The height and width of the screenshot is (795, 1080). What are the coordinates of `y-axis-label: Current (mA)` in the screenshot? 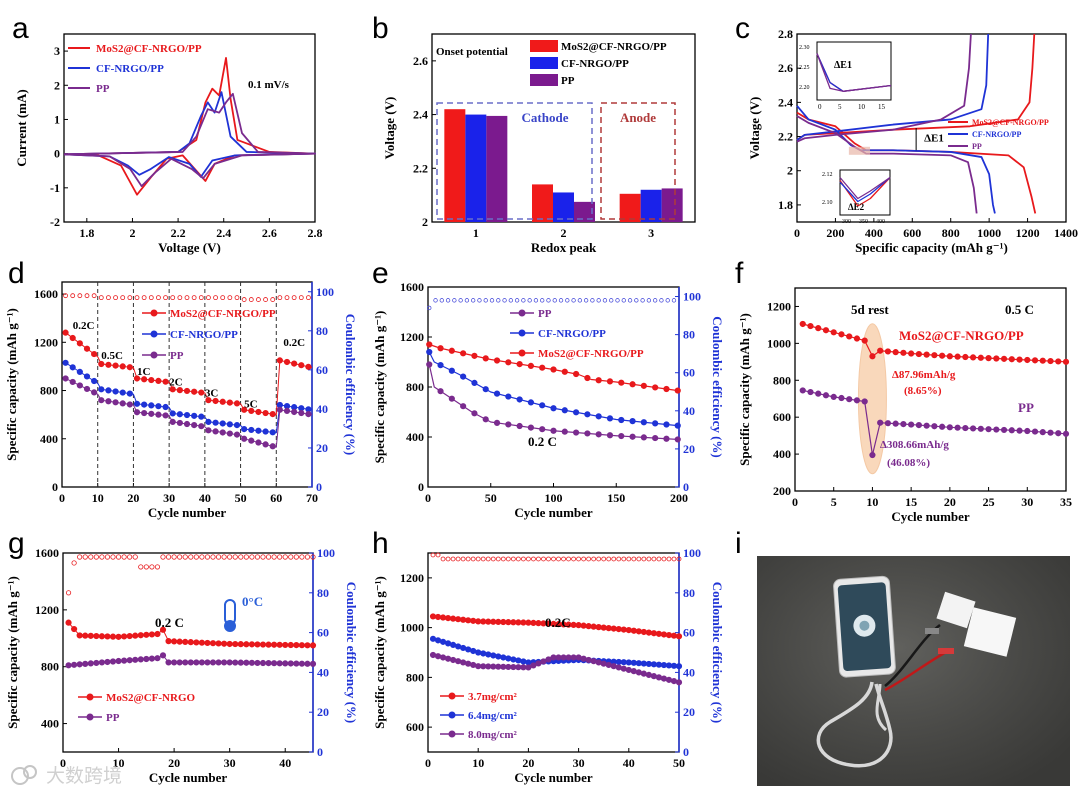 It's located at (21, 127).